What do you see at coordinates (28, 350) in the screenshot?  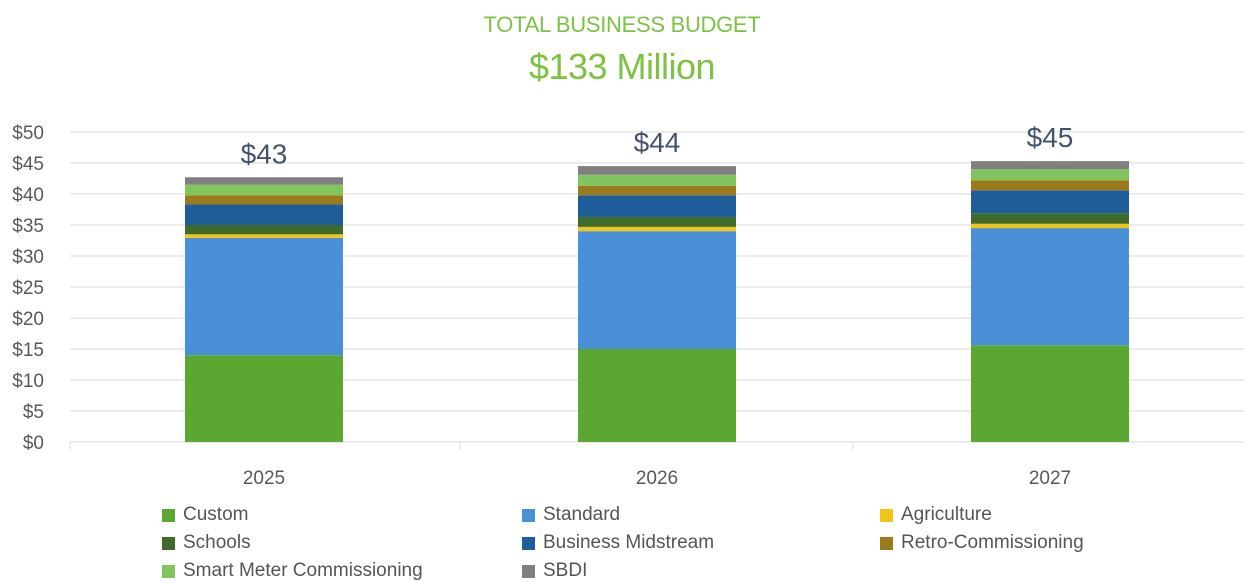 I see `y-tick-label: $15` at bounding box center [28, 350].